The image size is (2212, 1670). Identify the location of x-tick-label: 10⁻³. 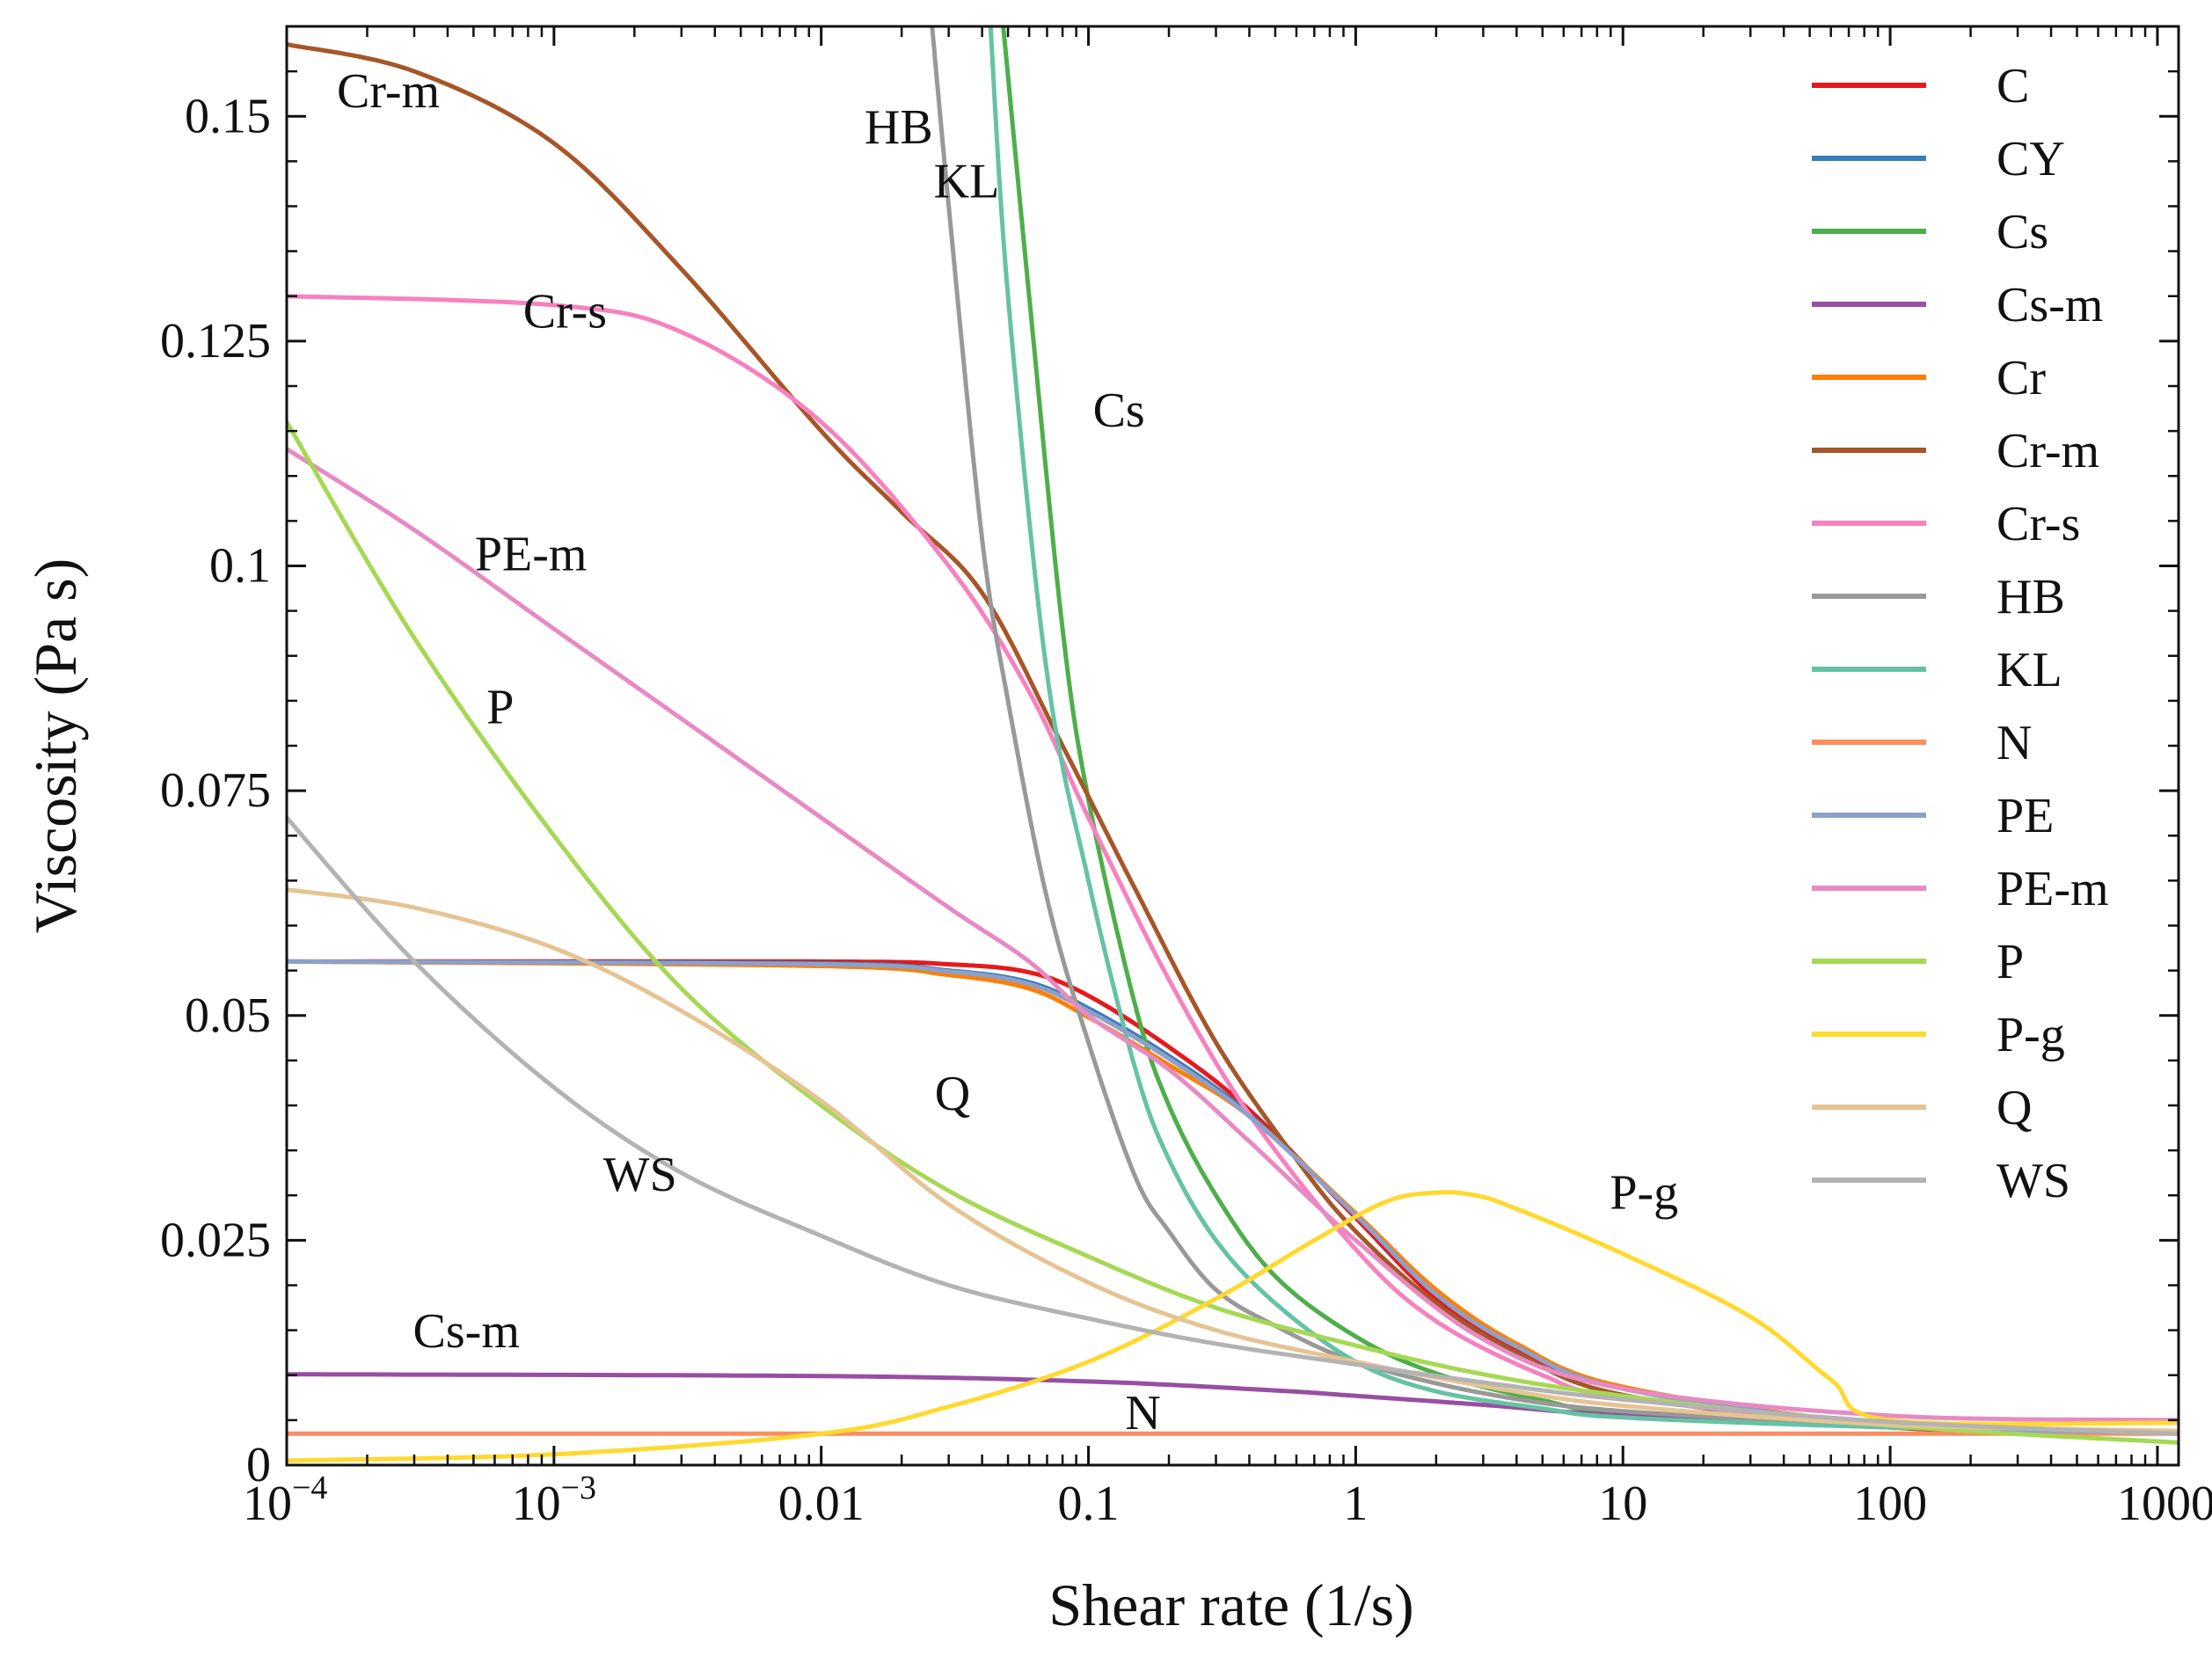
(554, 1500).